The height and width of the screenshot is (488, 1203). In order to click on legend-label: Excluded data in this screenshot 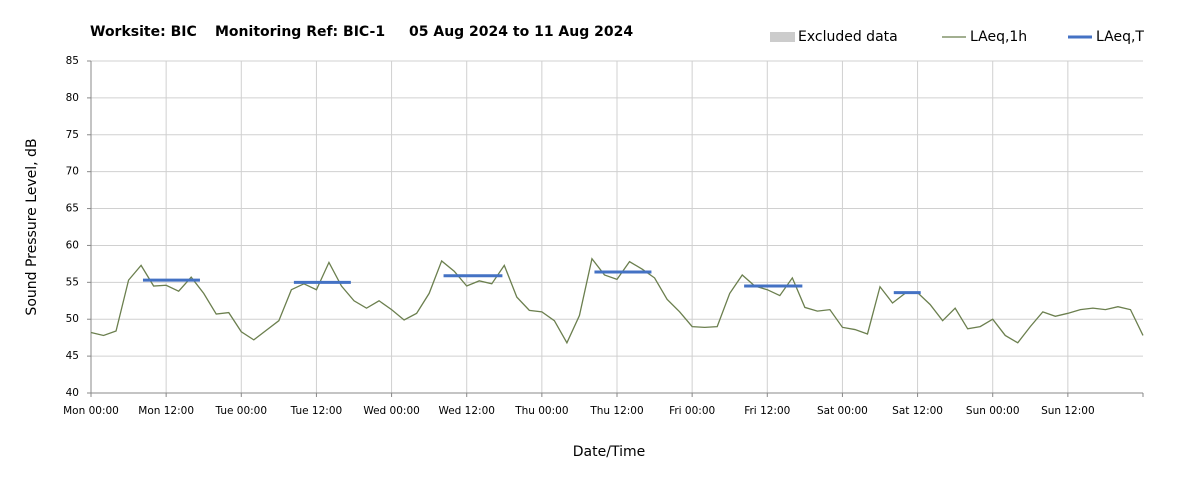, I will do `click(848, 37)`.